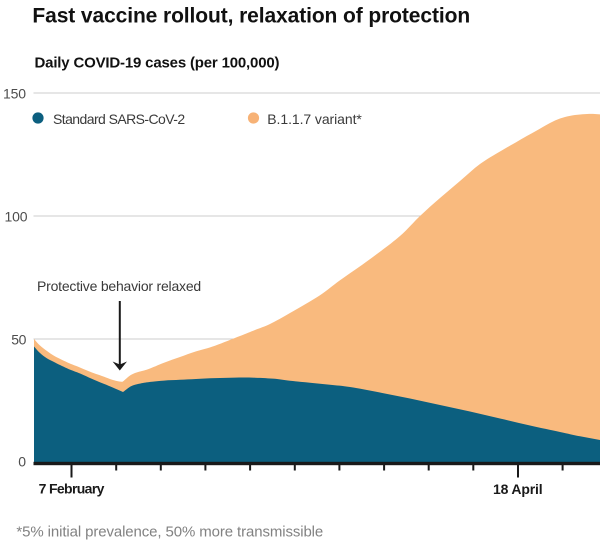  Describe the element at coordinates (16, 217) in the screenshot. I see `svg-text: 100` at that location.